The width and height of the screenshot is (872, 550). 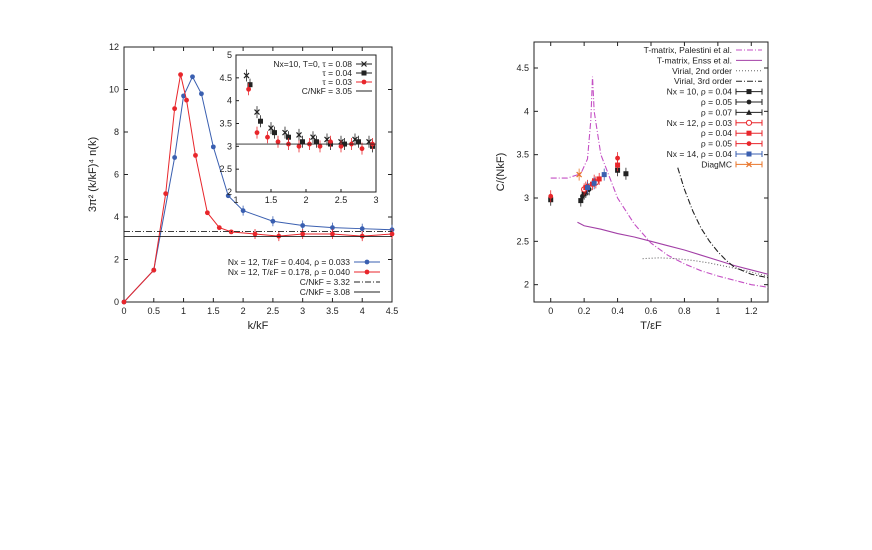 What do you see at coordinates (694, 60) in the screenshot?
I see `legend-label: T-matrix, Enss et al.` at bounding box center [694, 60].